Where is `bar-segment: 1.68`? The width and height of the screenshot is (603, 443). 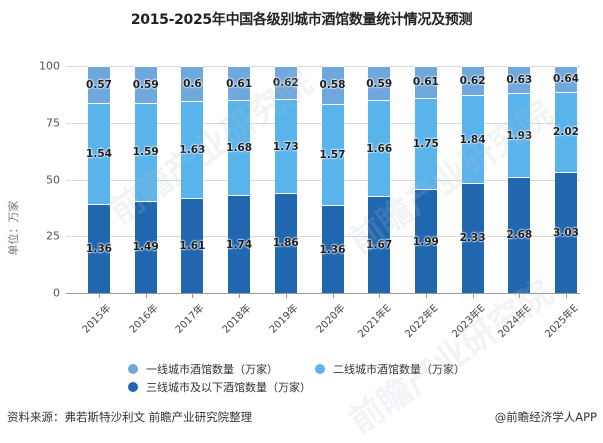
bar-segment: 1.68 is located at coordinates (239, 147).